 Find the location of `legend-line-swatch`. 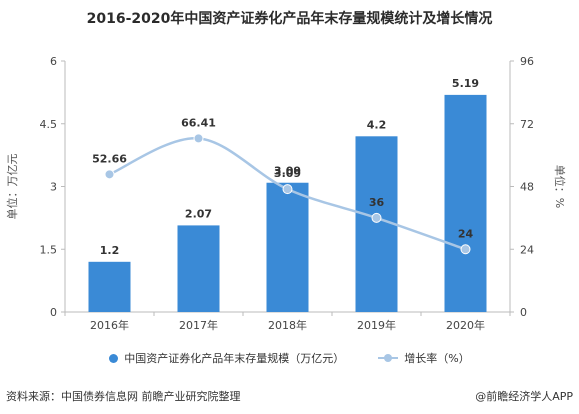

legend-line-swatch is located at coordinates (388, 358).